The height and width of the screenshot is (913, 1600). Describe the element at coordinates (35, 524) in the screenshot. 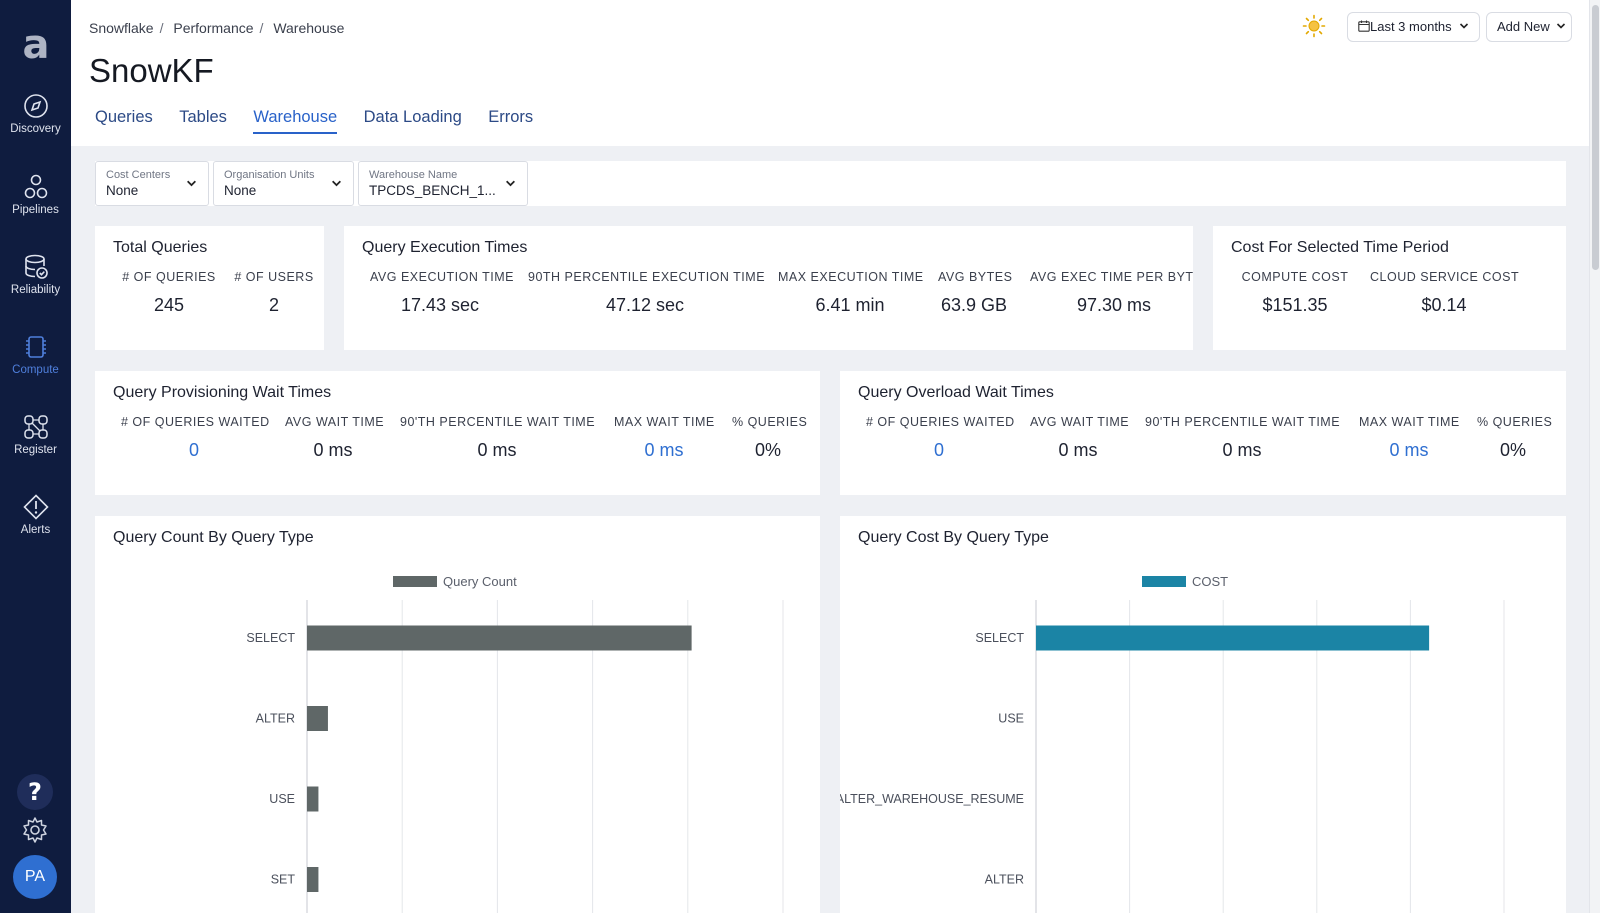

I see `sidebar-item-alerts: Alerts` at that location.